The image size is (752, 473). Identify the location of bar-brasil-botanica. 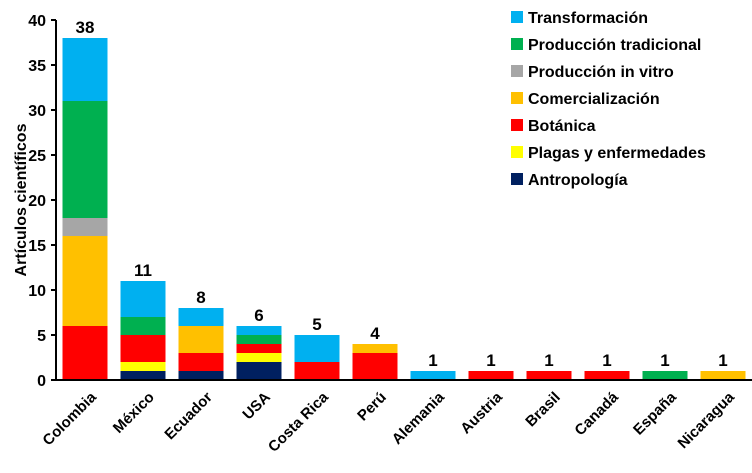
(549, 375).